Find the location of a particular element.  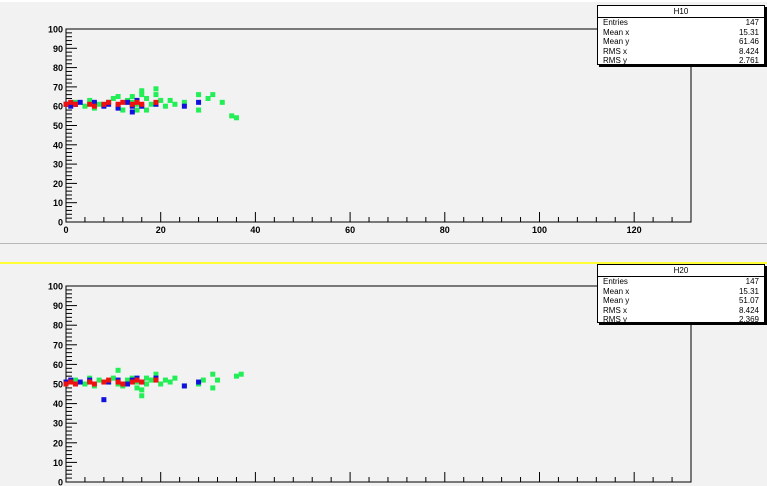

active-pad-highlight is located at coordinates (383, 263).